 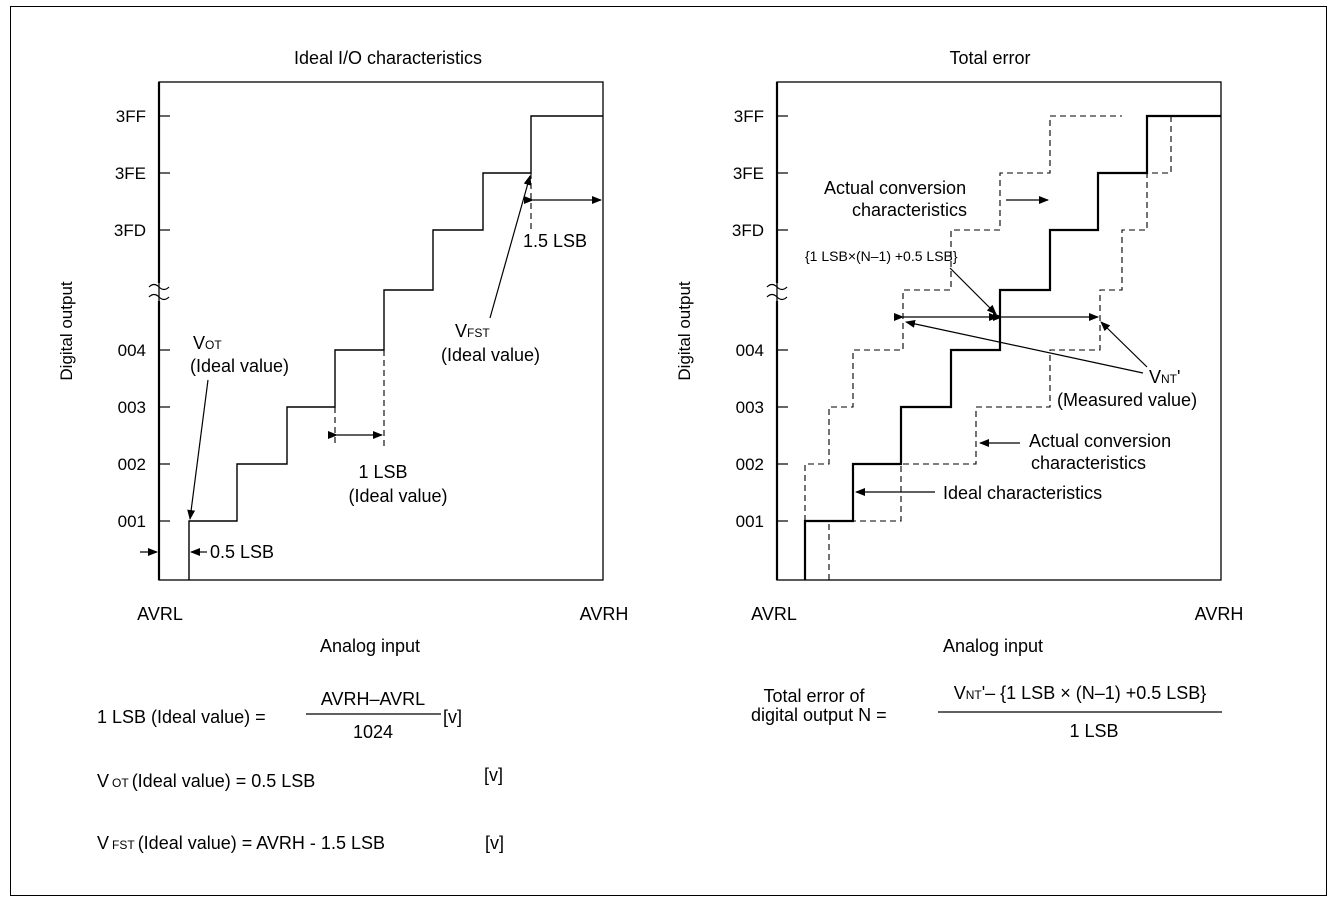 What do you see at coordinates (510, 247) in the screenshot?
I see `left-vfst-arrow` at bounding box center [510, 247].